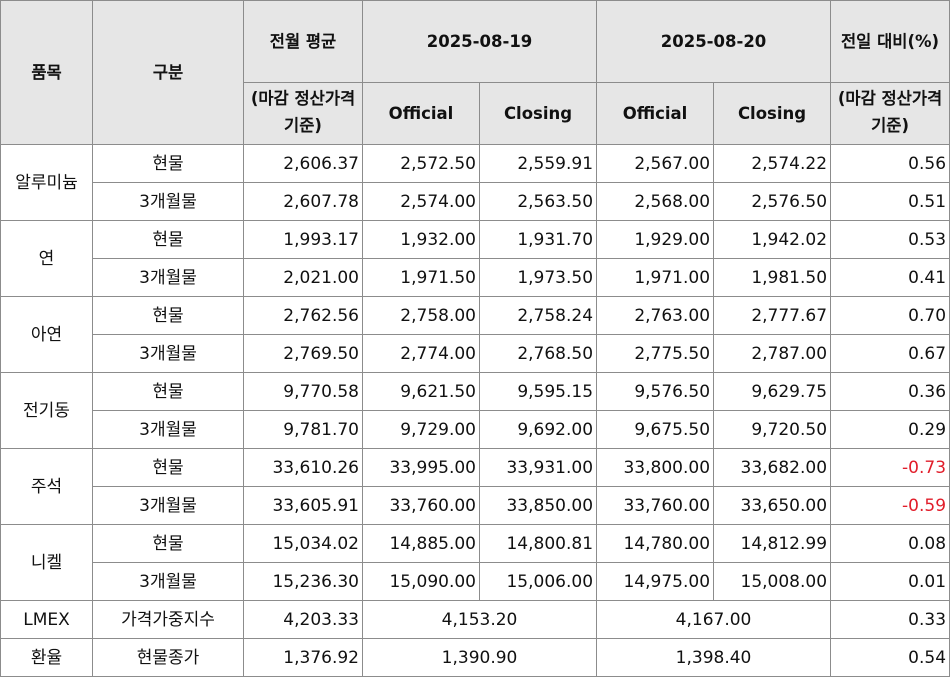 The height and width of the screenshot is (677, 951). What do you see at coordinates (714, 619) in the screenshot?
I see `d2-value-cell: 4,167.00` at bounding box center [714, 619].